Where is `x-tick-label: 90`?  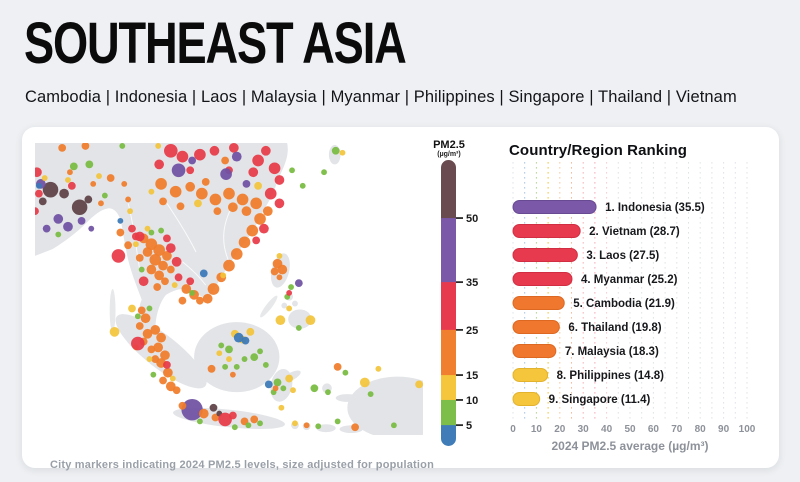
x-tick-label: 90 is located at coordinates (724, 429).